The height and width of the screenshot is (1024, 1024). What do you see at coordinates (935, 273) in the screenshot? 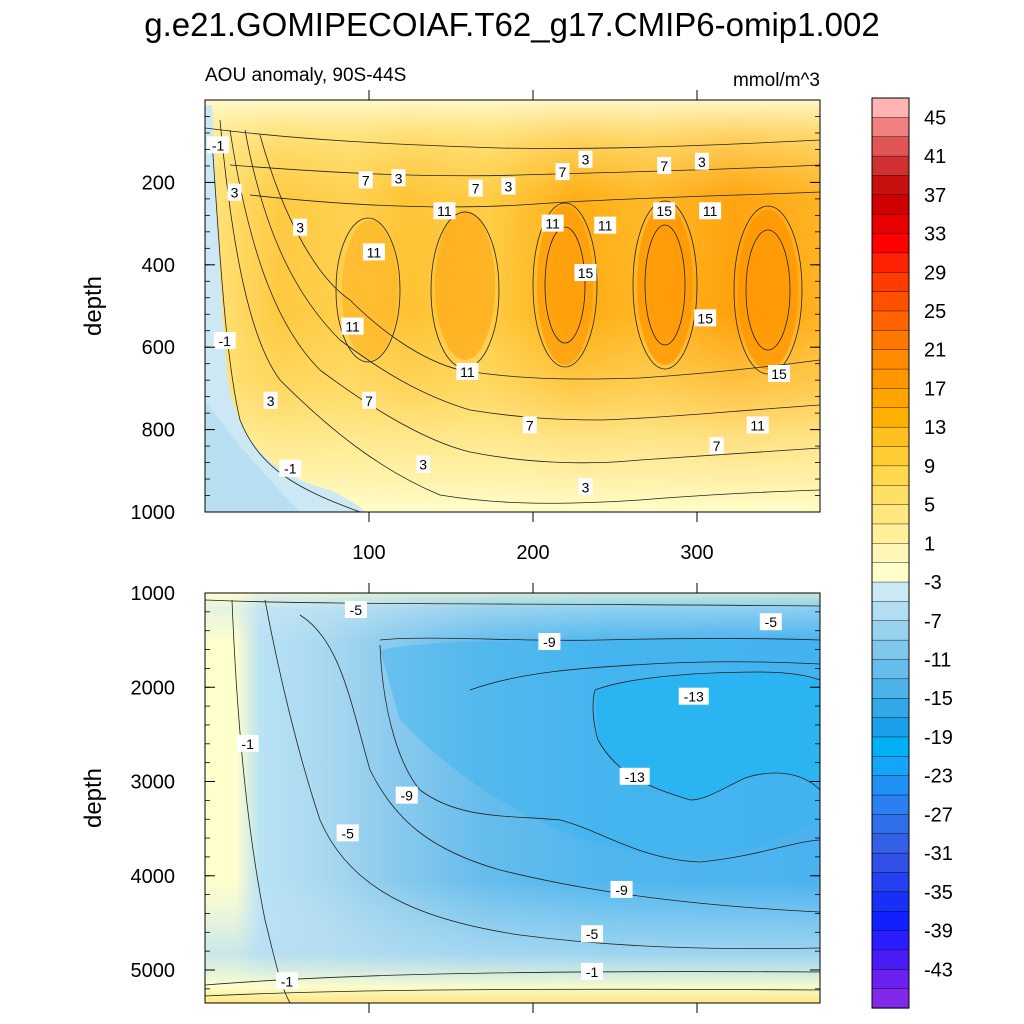
I see `colorbar-label: 29` at bounding box center [935, 273].